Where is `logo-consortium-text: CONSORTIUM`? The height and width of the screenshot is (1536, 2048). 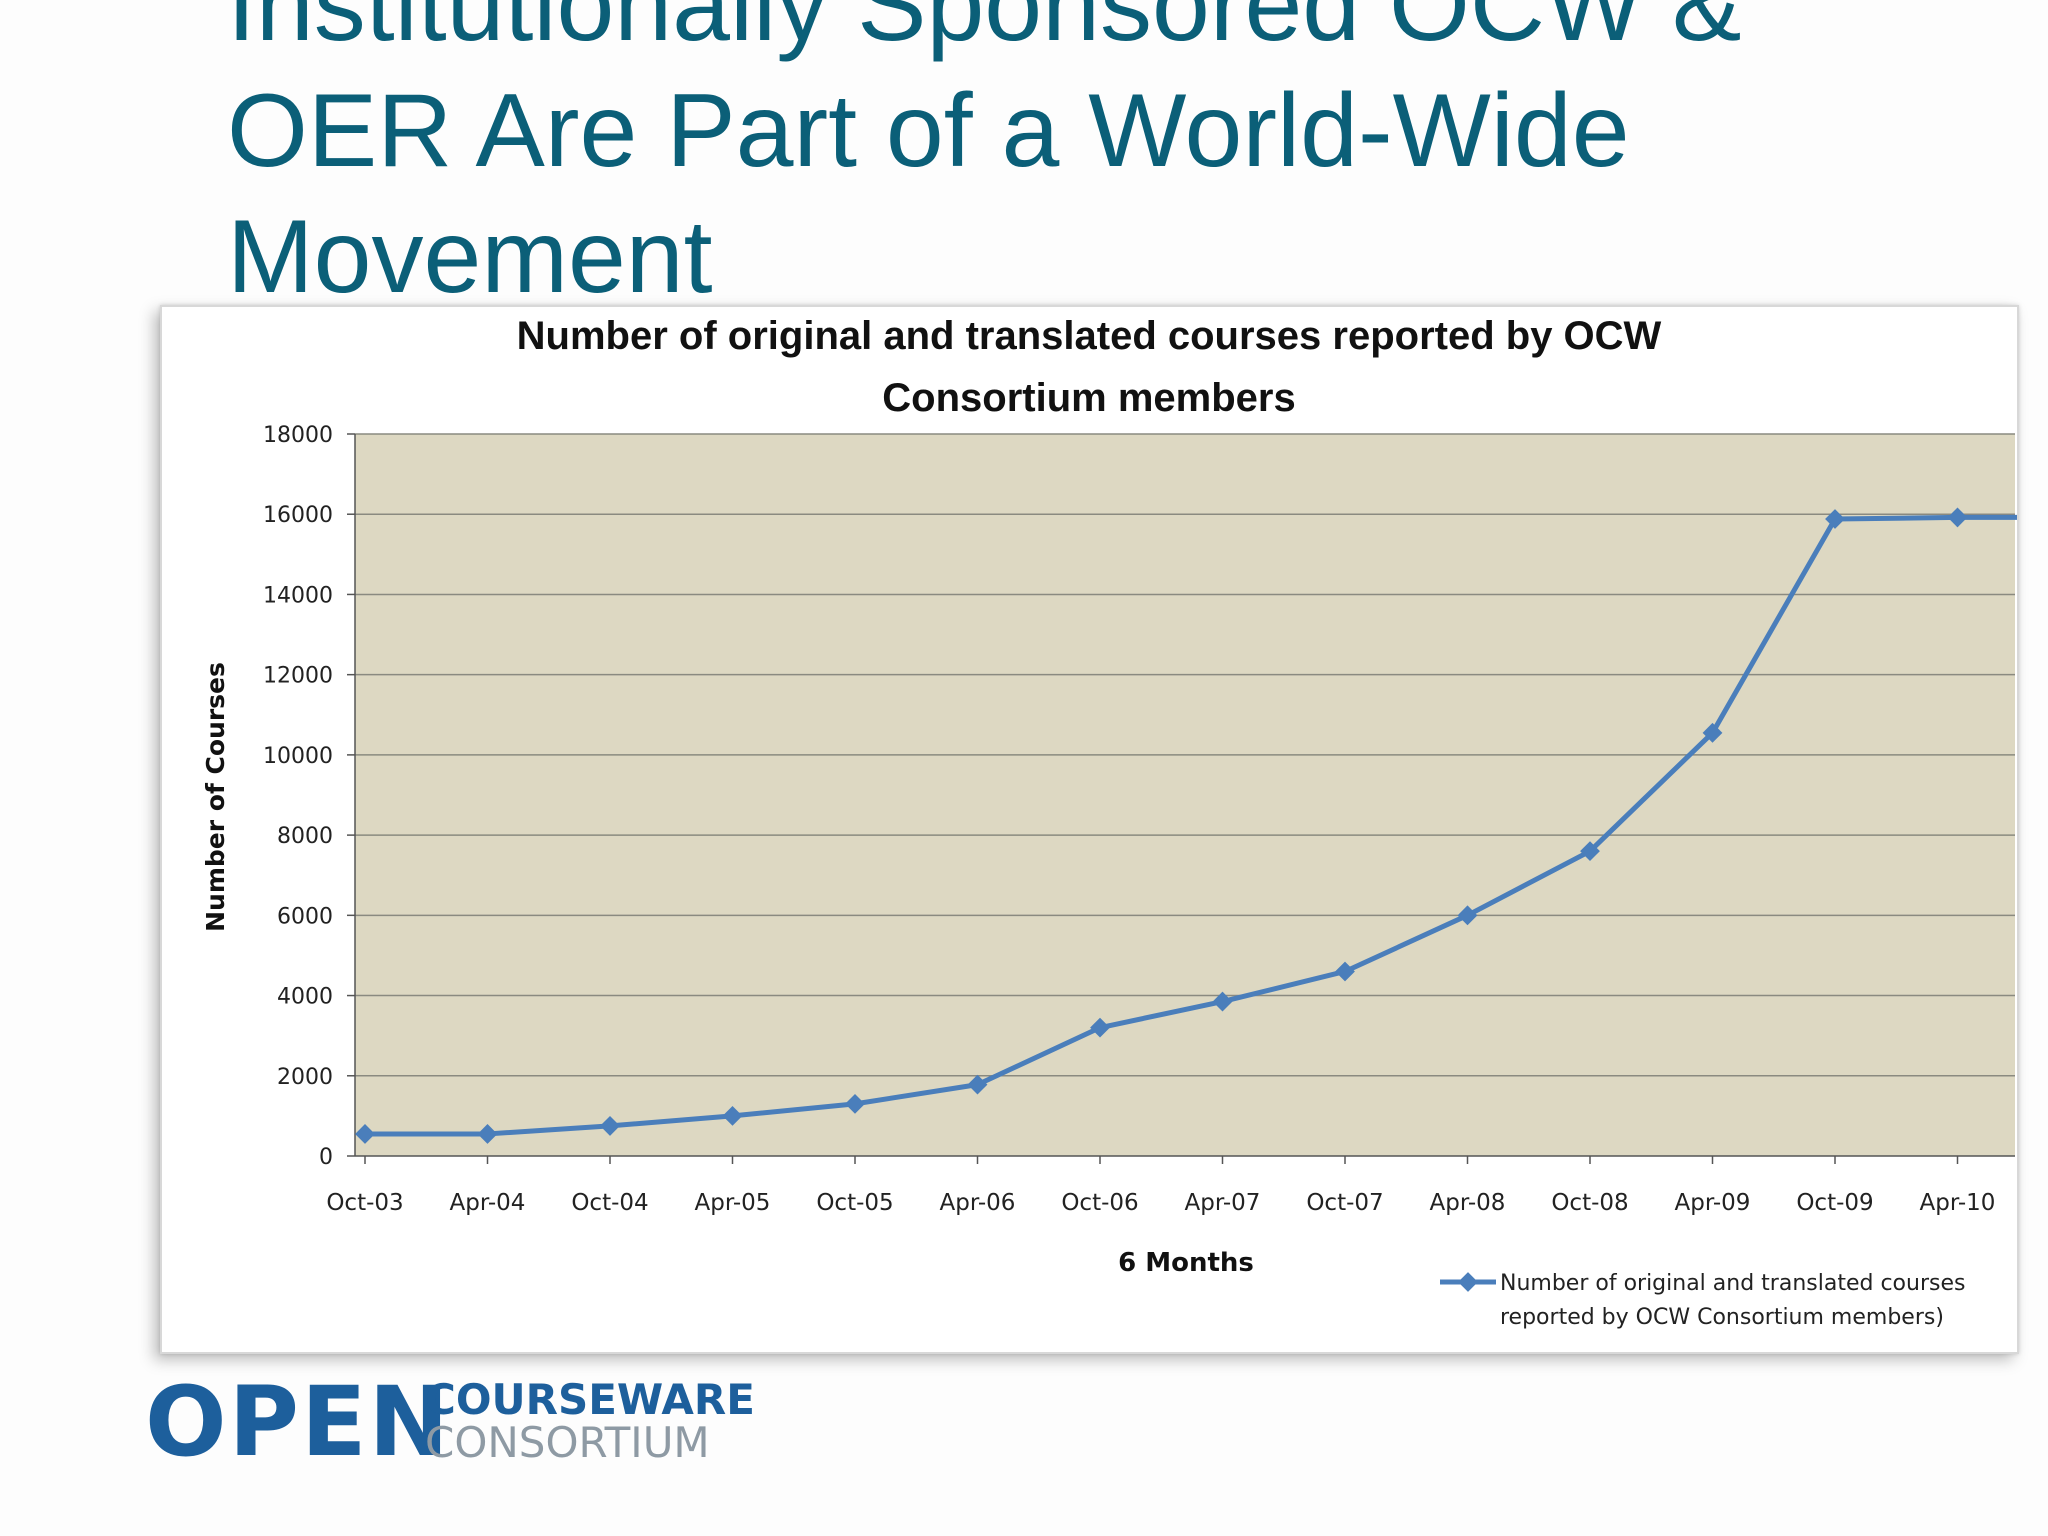 logo-consortium-text: CONSORTIUM is located at coordinates (567, 1442).